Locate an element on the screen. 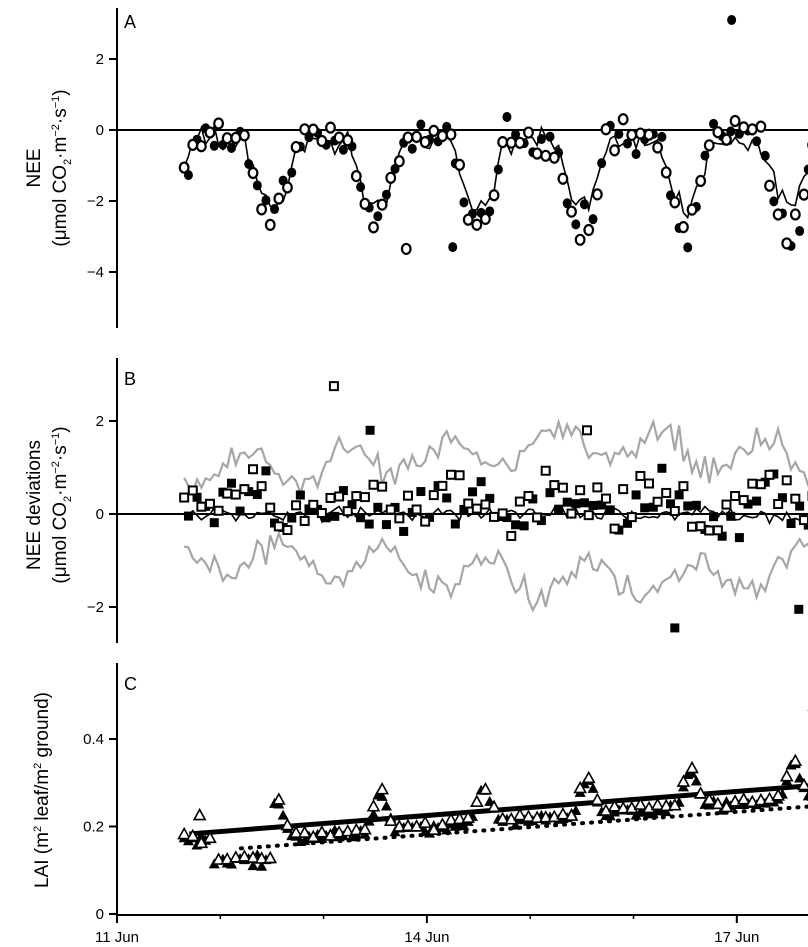  y-tick-label: 0 is located at coordinates (100, 514).